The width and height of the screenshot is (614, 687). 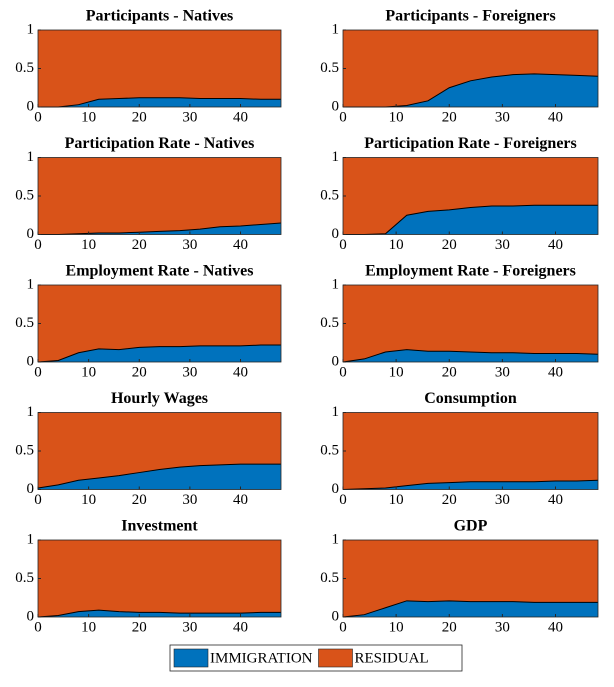 What do you see at coordinates (470, 271) in the screenshot?
I see `chart-title: Employment Rate - Foreigners` at bounding box center [470, 271].